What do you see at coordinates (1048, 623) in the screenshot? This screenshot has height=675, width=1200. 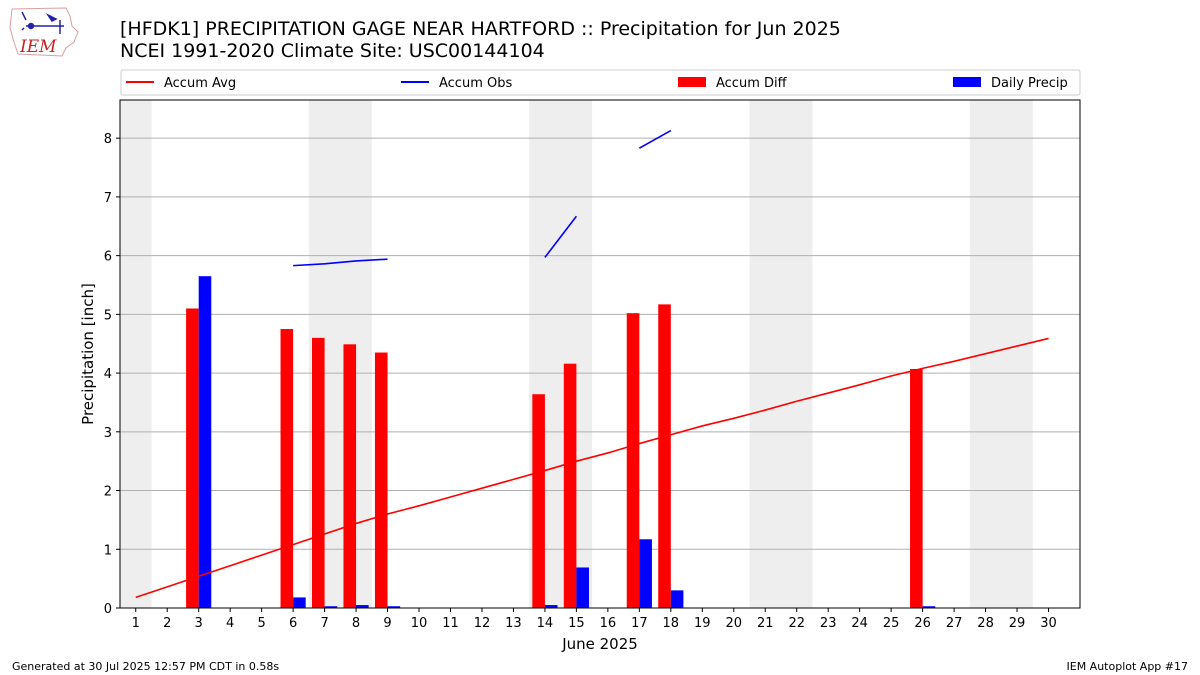 I see `x-tick-label: 30` at bounding box center [1048, 623].